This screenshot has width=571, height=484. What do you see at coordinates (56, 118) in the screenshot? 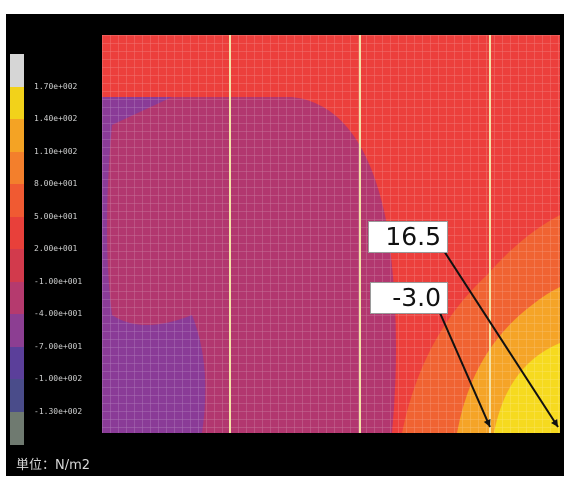
I see `colorbar-tick-label: 1.40e+002` at bounding box center [56, 118].